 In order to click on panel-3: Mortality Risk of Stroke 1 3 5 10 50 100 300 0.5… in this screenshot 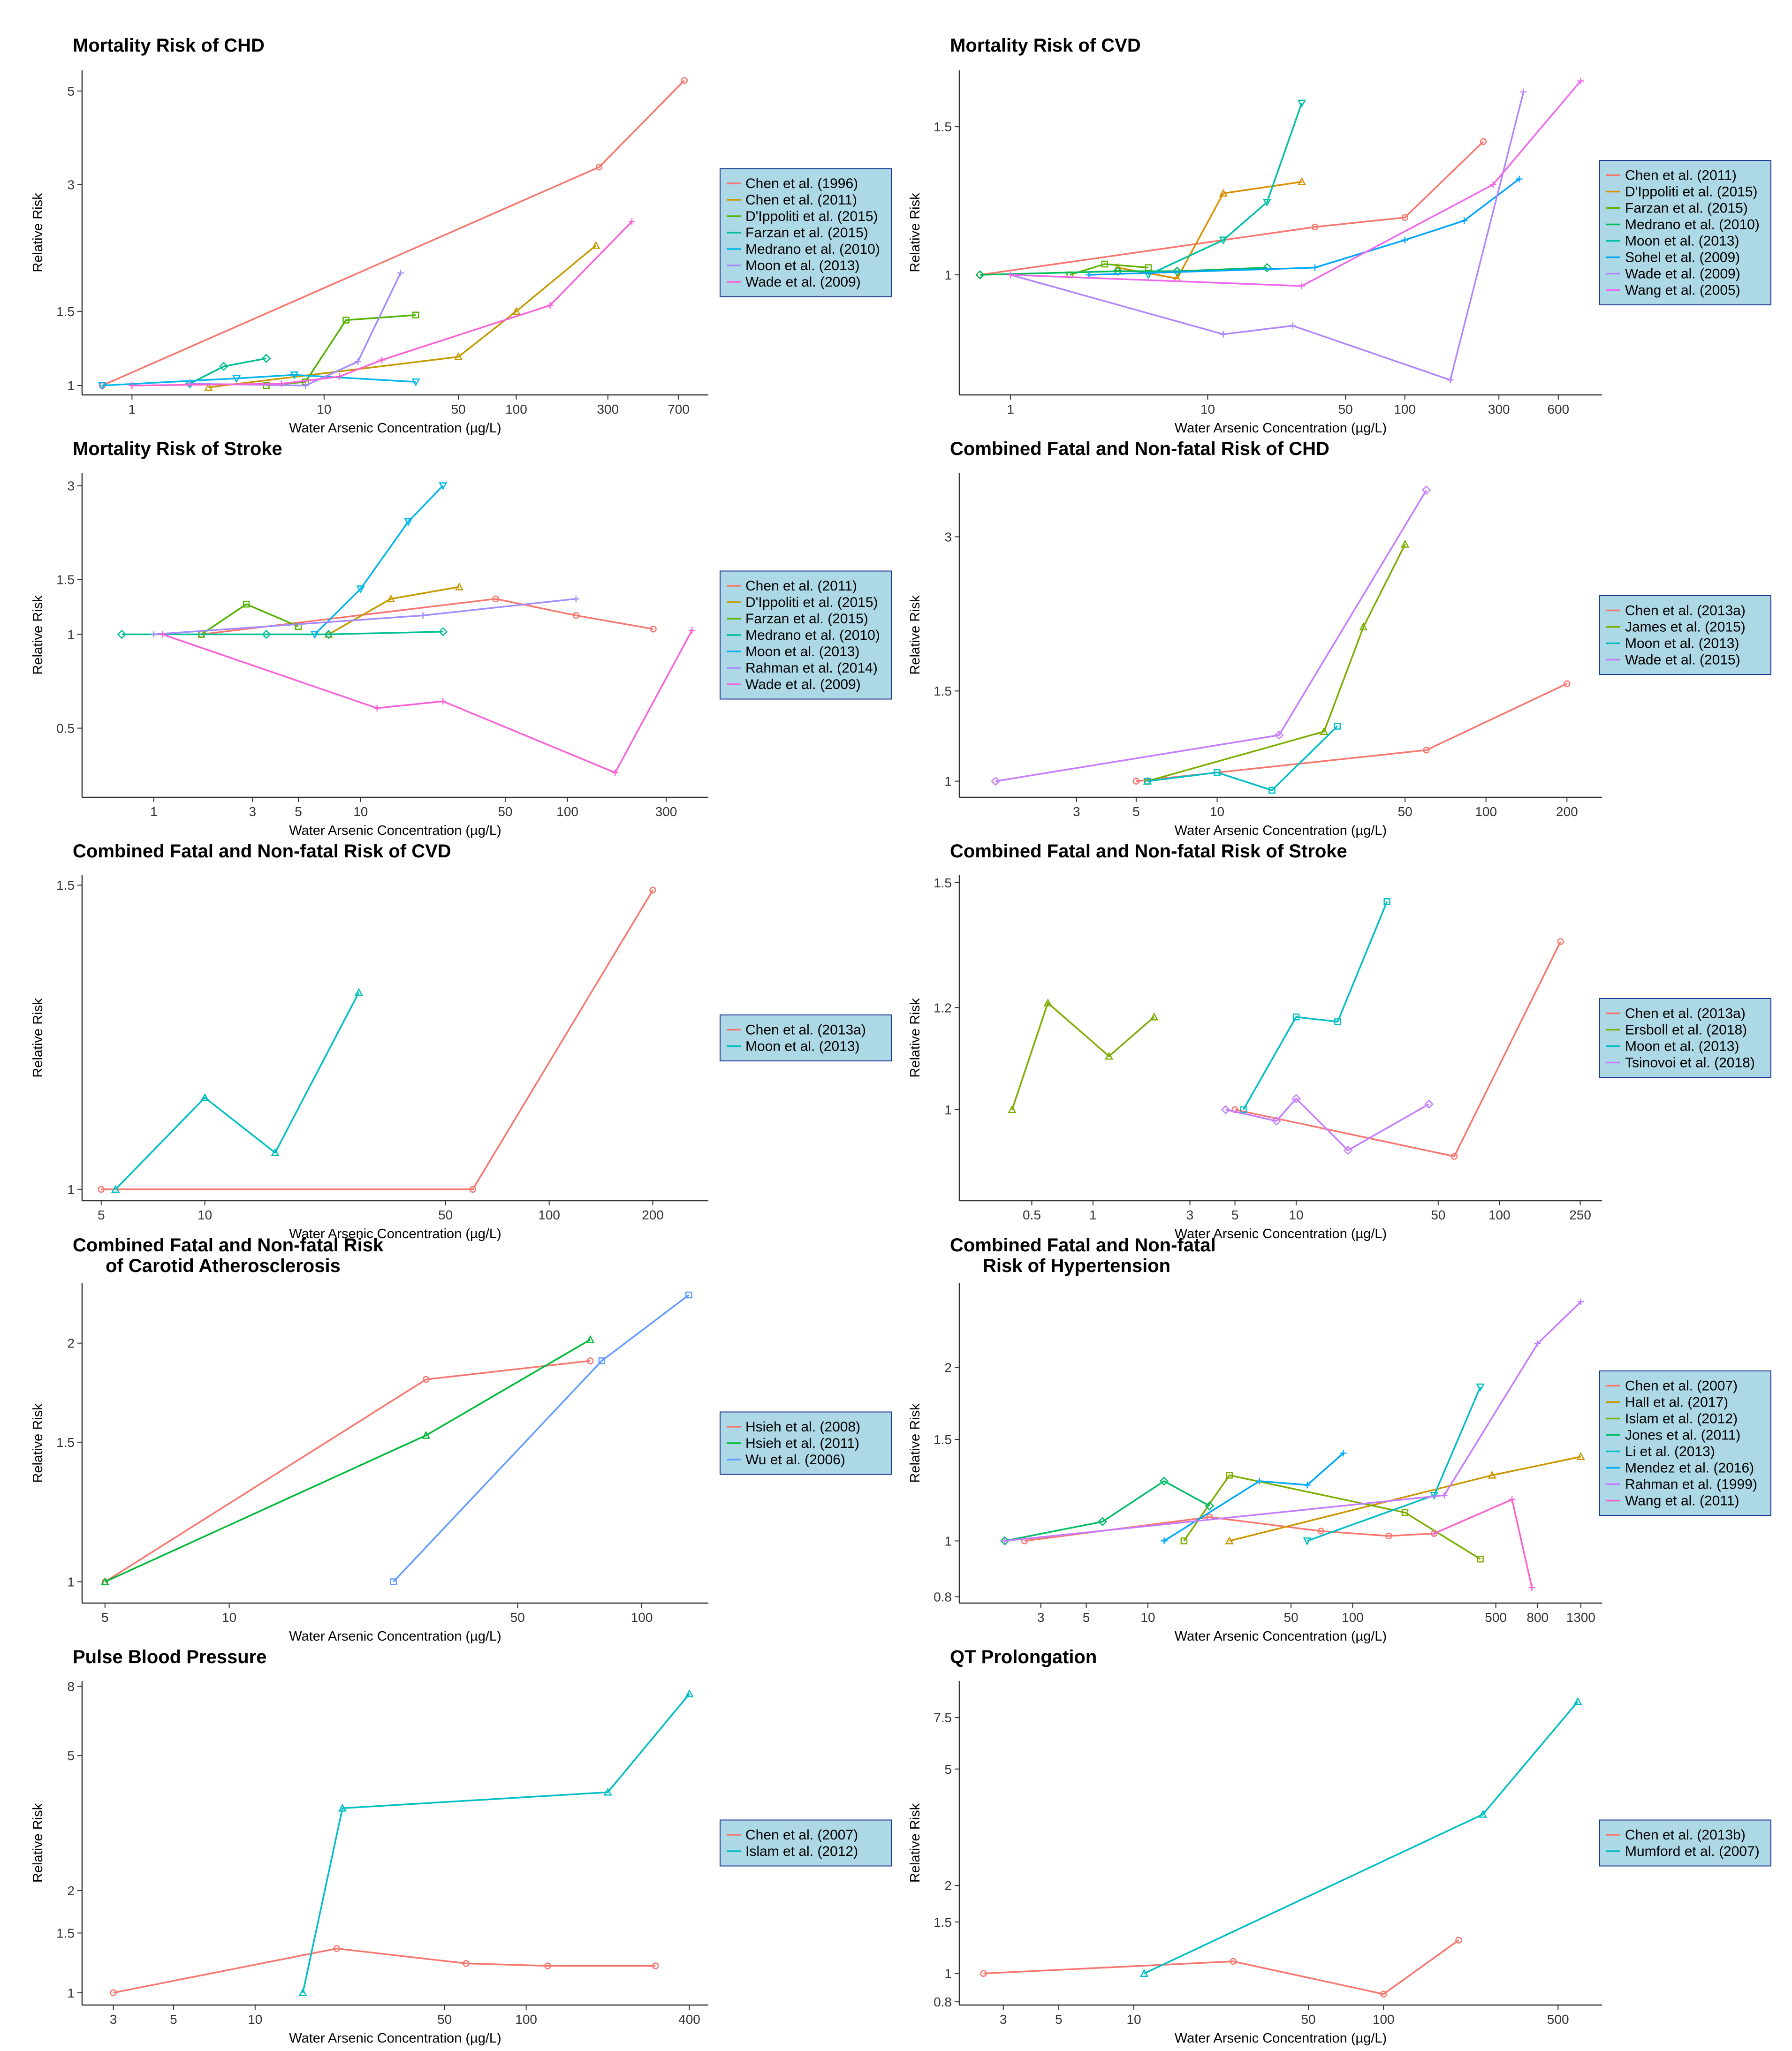, I will do `click(461, 638)`.